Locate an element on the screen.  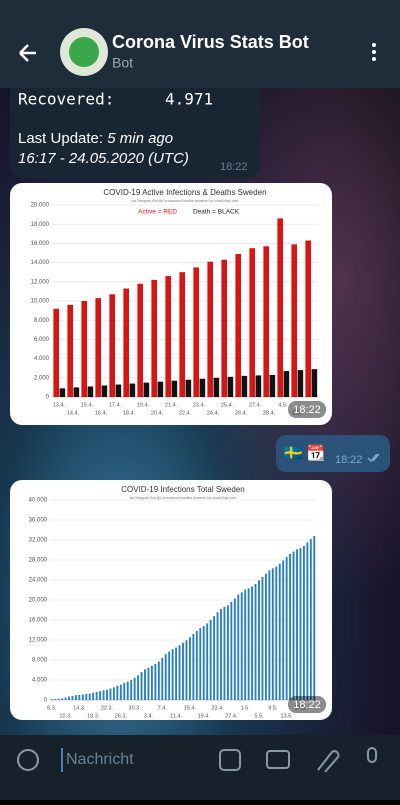
y-tick-label: 24.000 is located at coordinates (38, 581).